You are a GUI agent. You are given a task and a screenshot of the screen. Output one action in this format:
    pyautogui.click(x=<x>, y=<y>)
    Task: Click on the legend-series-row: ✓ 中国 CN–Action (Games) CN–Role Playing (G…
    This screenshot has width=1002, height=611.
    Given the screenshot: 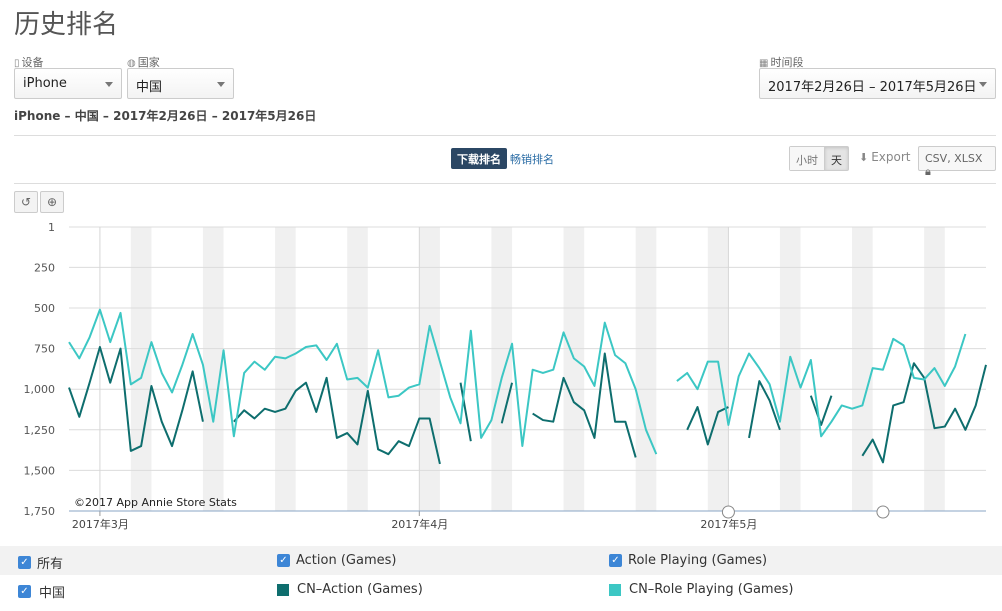 What is the action you would take?
    pyautogui.click(x=501, y=589)
    